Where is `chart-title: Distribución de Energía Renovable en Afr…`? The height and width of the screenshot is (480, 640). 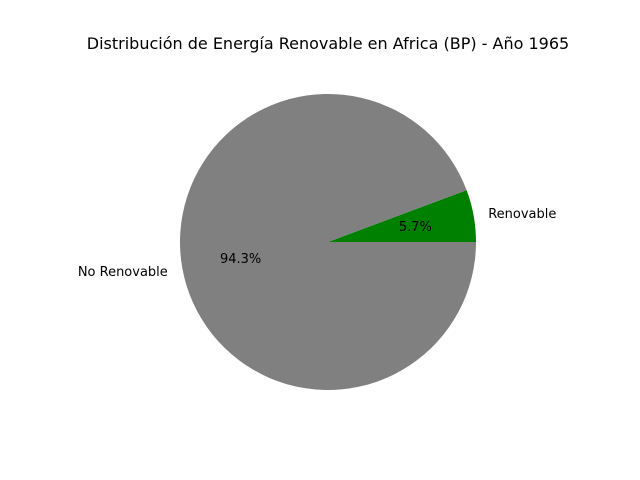
chart-title: Distribución de Energía Renovable en Afr… is located at coordinates (328, 43).